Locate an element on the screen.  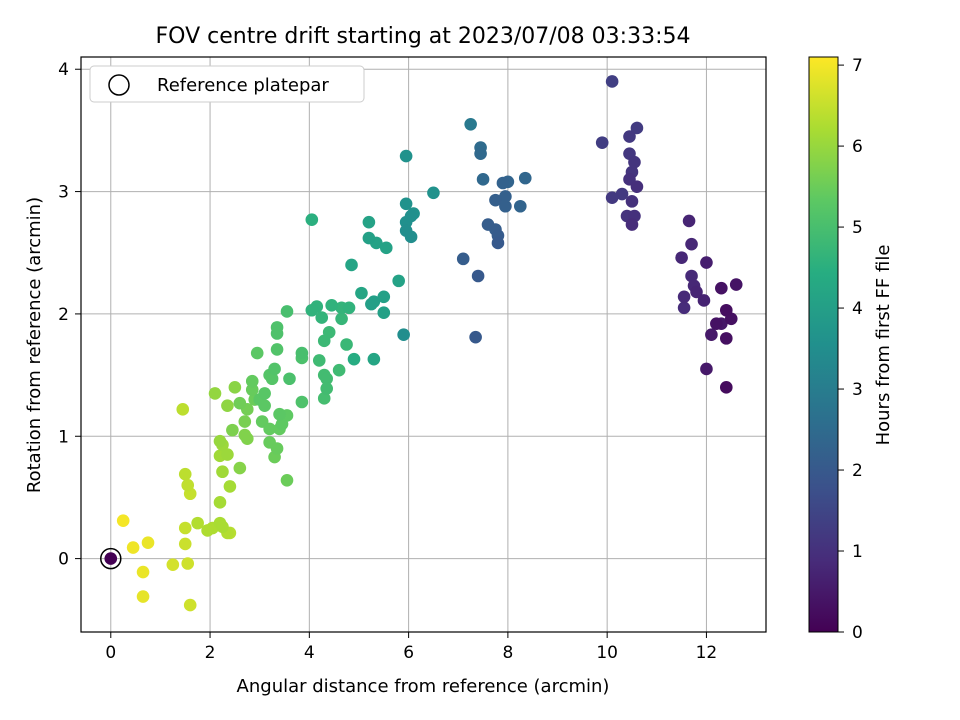
y-tick-label: 0 is located at coordinates (63, 560).